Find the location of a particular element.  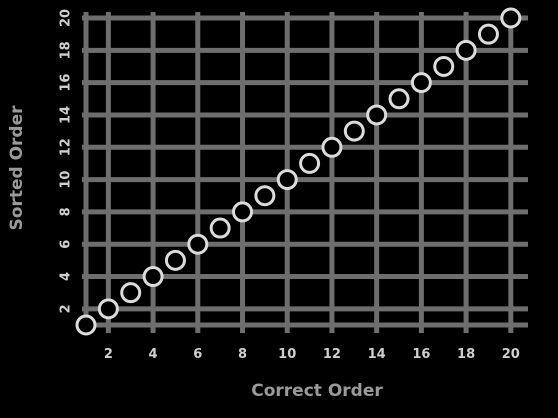

x-tick-label: 12 is located at coordinates (332, 354).